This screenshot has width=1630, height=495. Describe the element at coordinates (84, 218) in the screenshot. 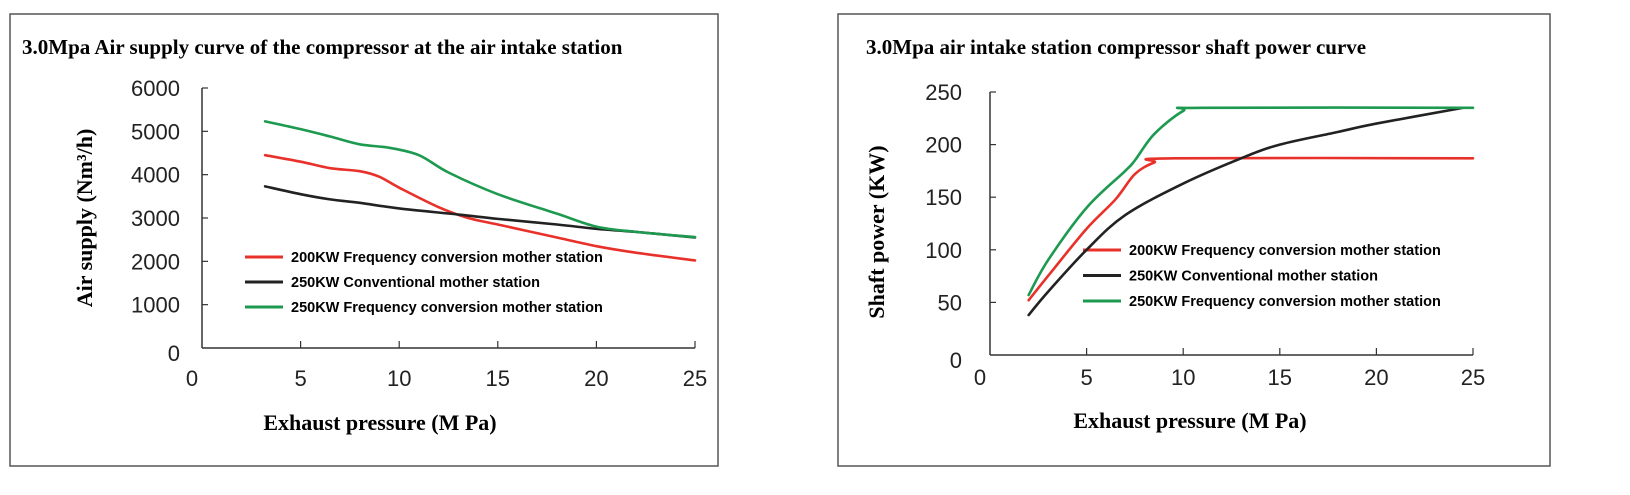

I see `y-axis-label: Air supply (Nm³/h)` at that location.